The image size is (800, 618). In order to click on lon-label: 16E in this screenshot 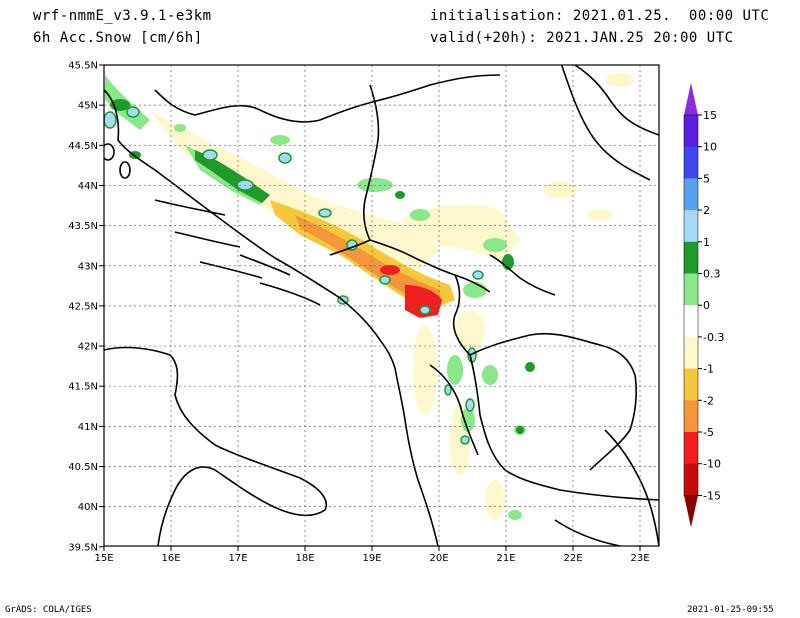, I will do `click(170, 558)`.